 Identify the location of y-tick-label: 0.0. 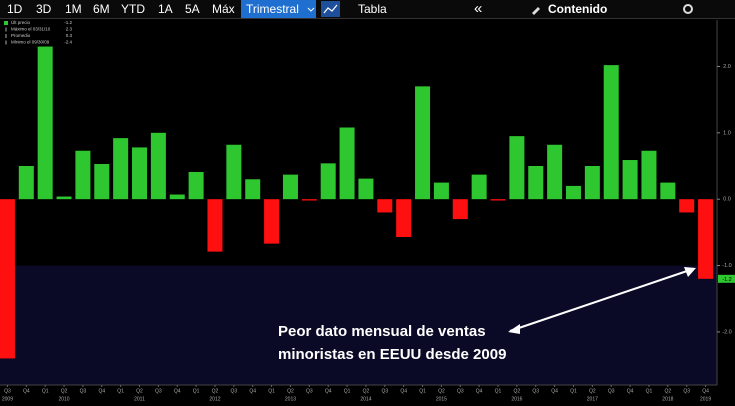
(727, 200).